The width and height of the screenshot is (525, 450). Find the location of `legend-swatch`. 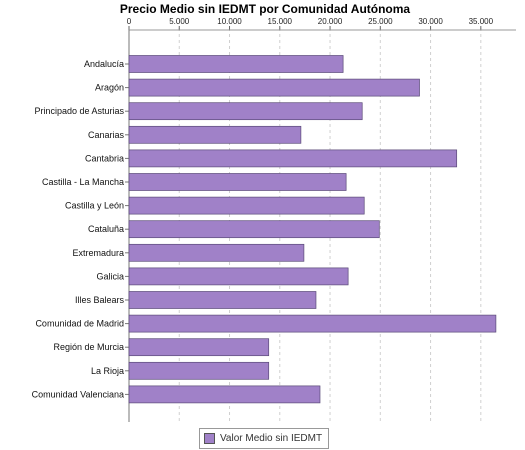

legend-swatch is located at coordinates (209, 438).